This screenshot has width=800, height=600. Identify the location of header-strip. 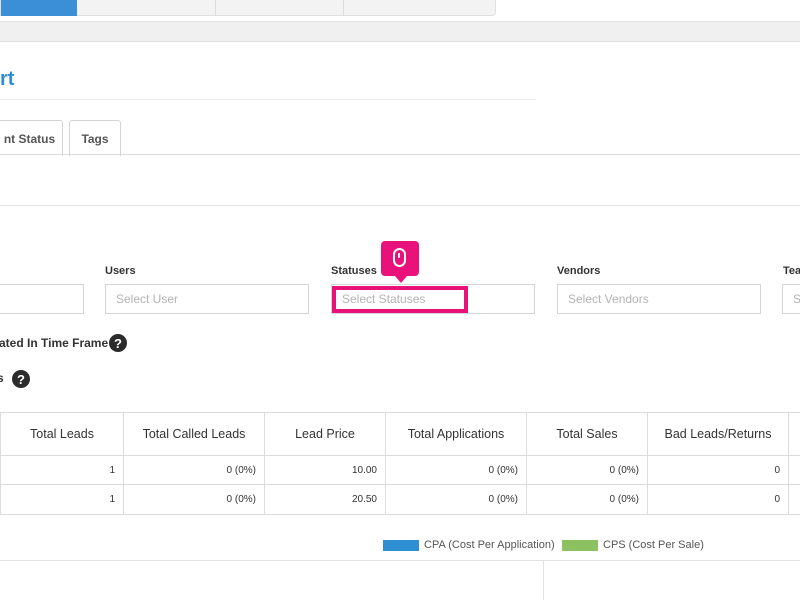
(400, 32).